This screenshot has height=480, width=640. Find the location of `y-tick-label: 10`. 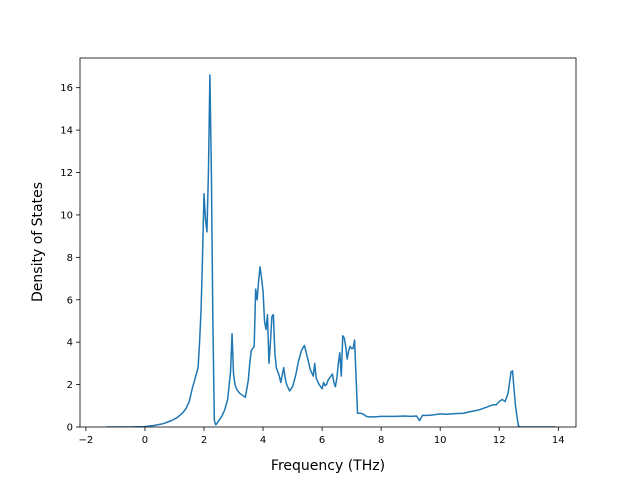

y-tick-label: 10 is located at coordinates (66, 215).